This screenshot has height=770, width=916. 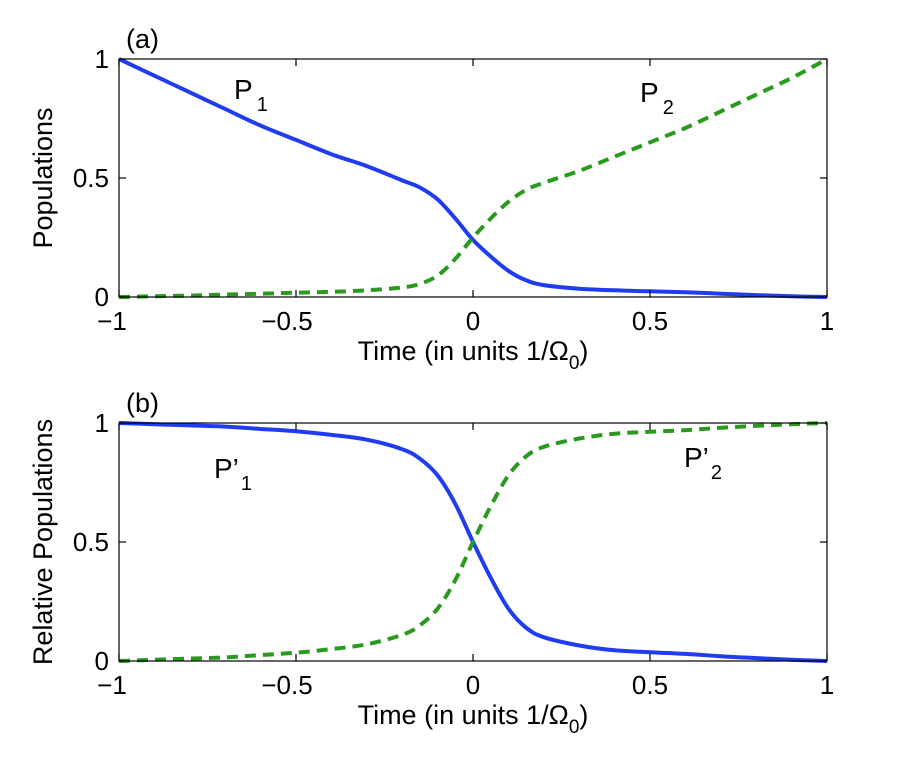 What do you see at coordinates (650, 685) in the screenshot?
I see `panel-b-xtick-label: 0.5` at bounding box center [650, 685].